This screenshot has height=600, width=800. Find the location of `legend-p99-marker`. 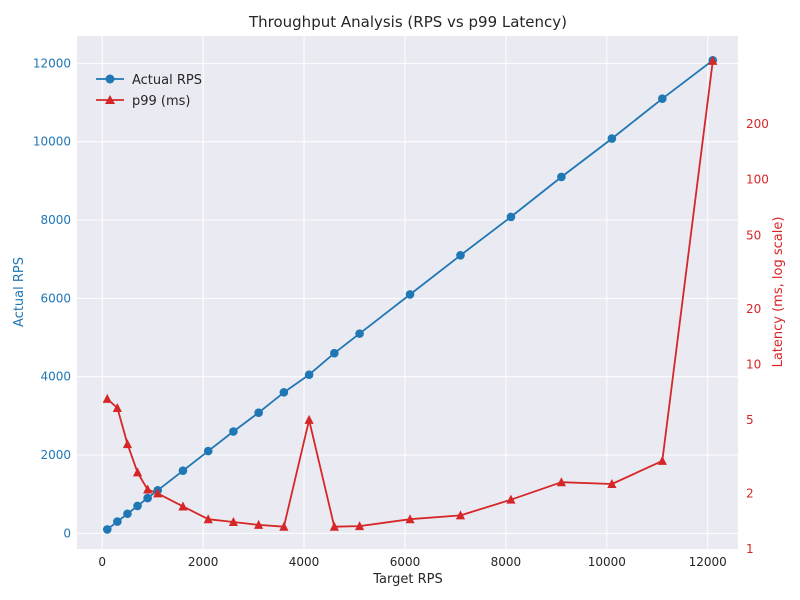

legend-p99-marker is located at coordinates (110, 99).